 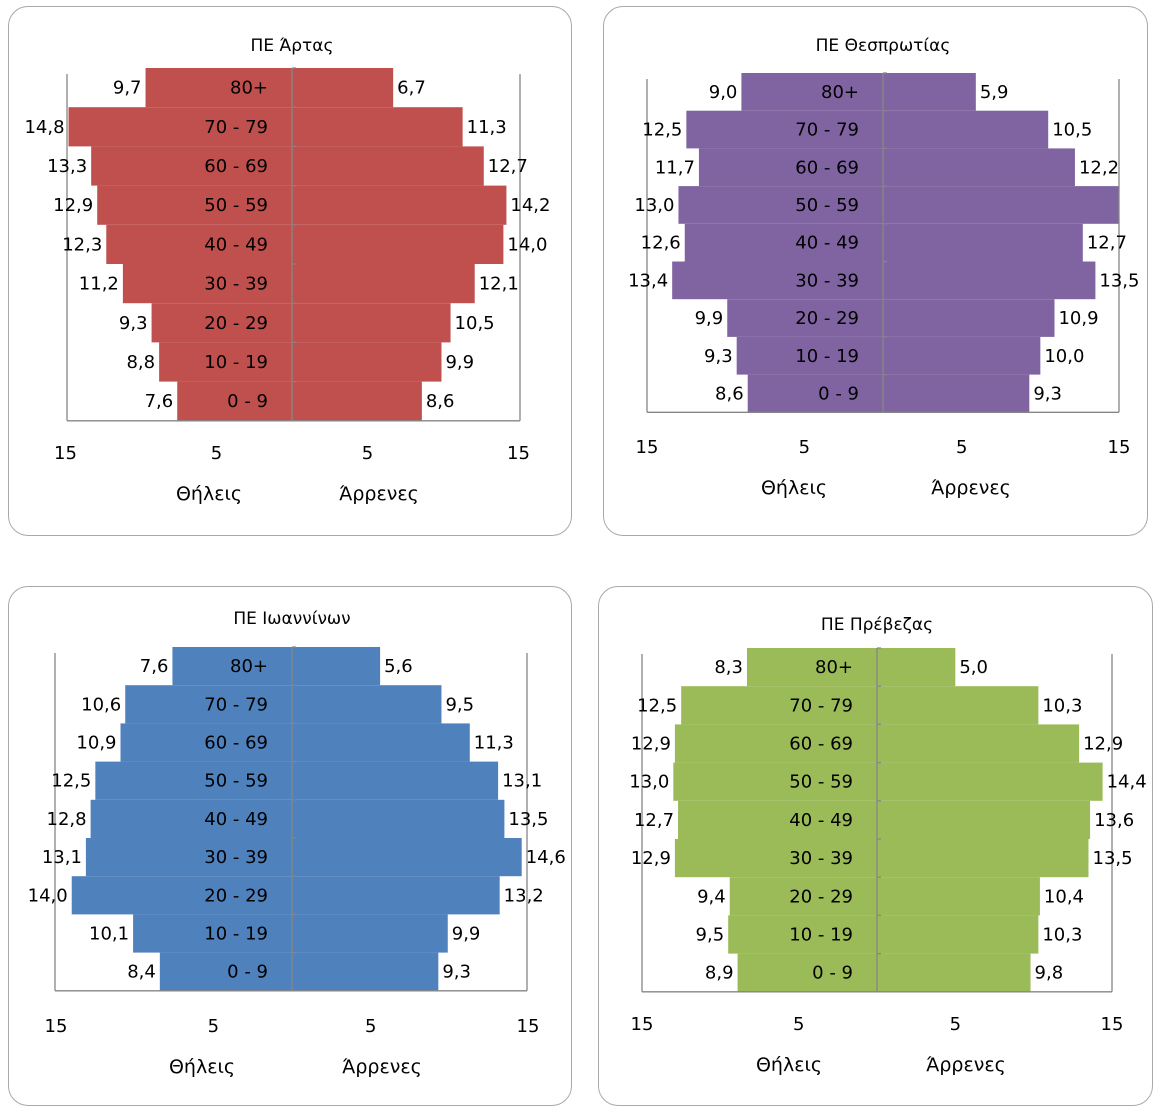 I want to click on male-value-label: 12,9, so click(x=1103, y=744).